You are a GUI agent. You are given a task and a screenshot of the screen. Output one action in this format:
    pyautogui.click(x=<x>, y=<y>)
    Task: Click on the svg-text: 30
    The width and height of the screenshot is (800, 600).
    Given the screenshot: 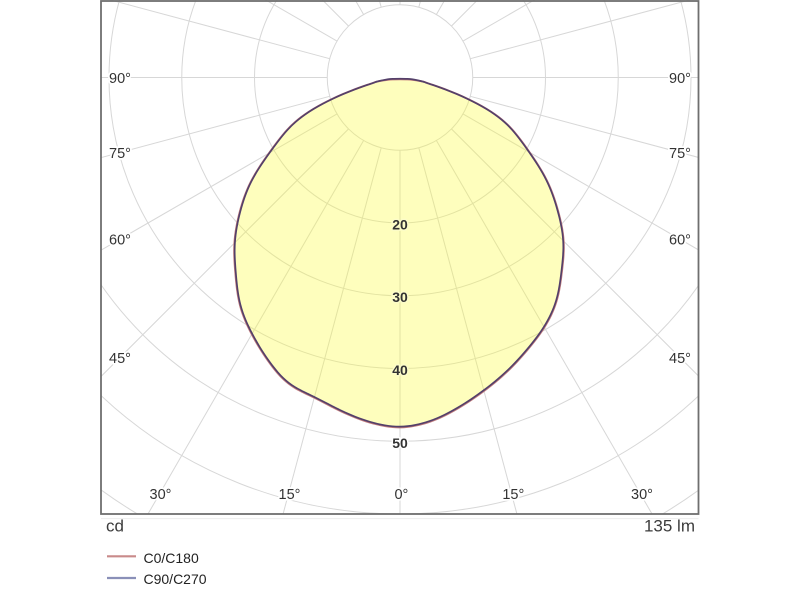 What is the action you would take?
    pyautogui.click(x=400, y=297)
    